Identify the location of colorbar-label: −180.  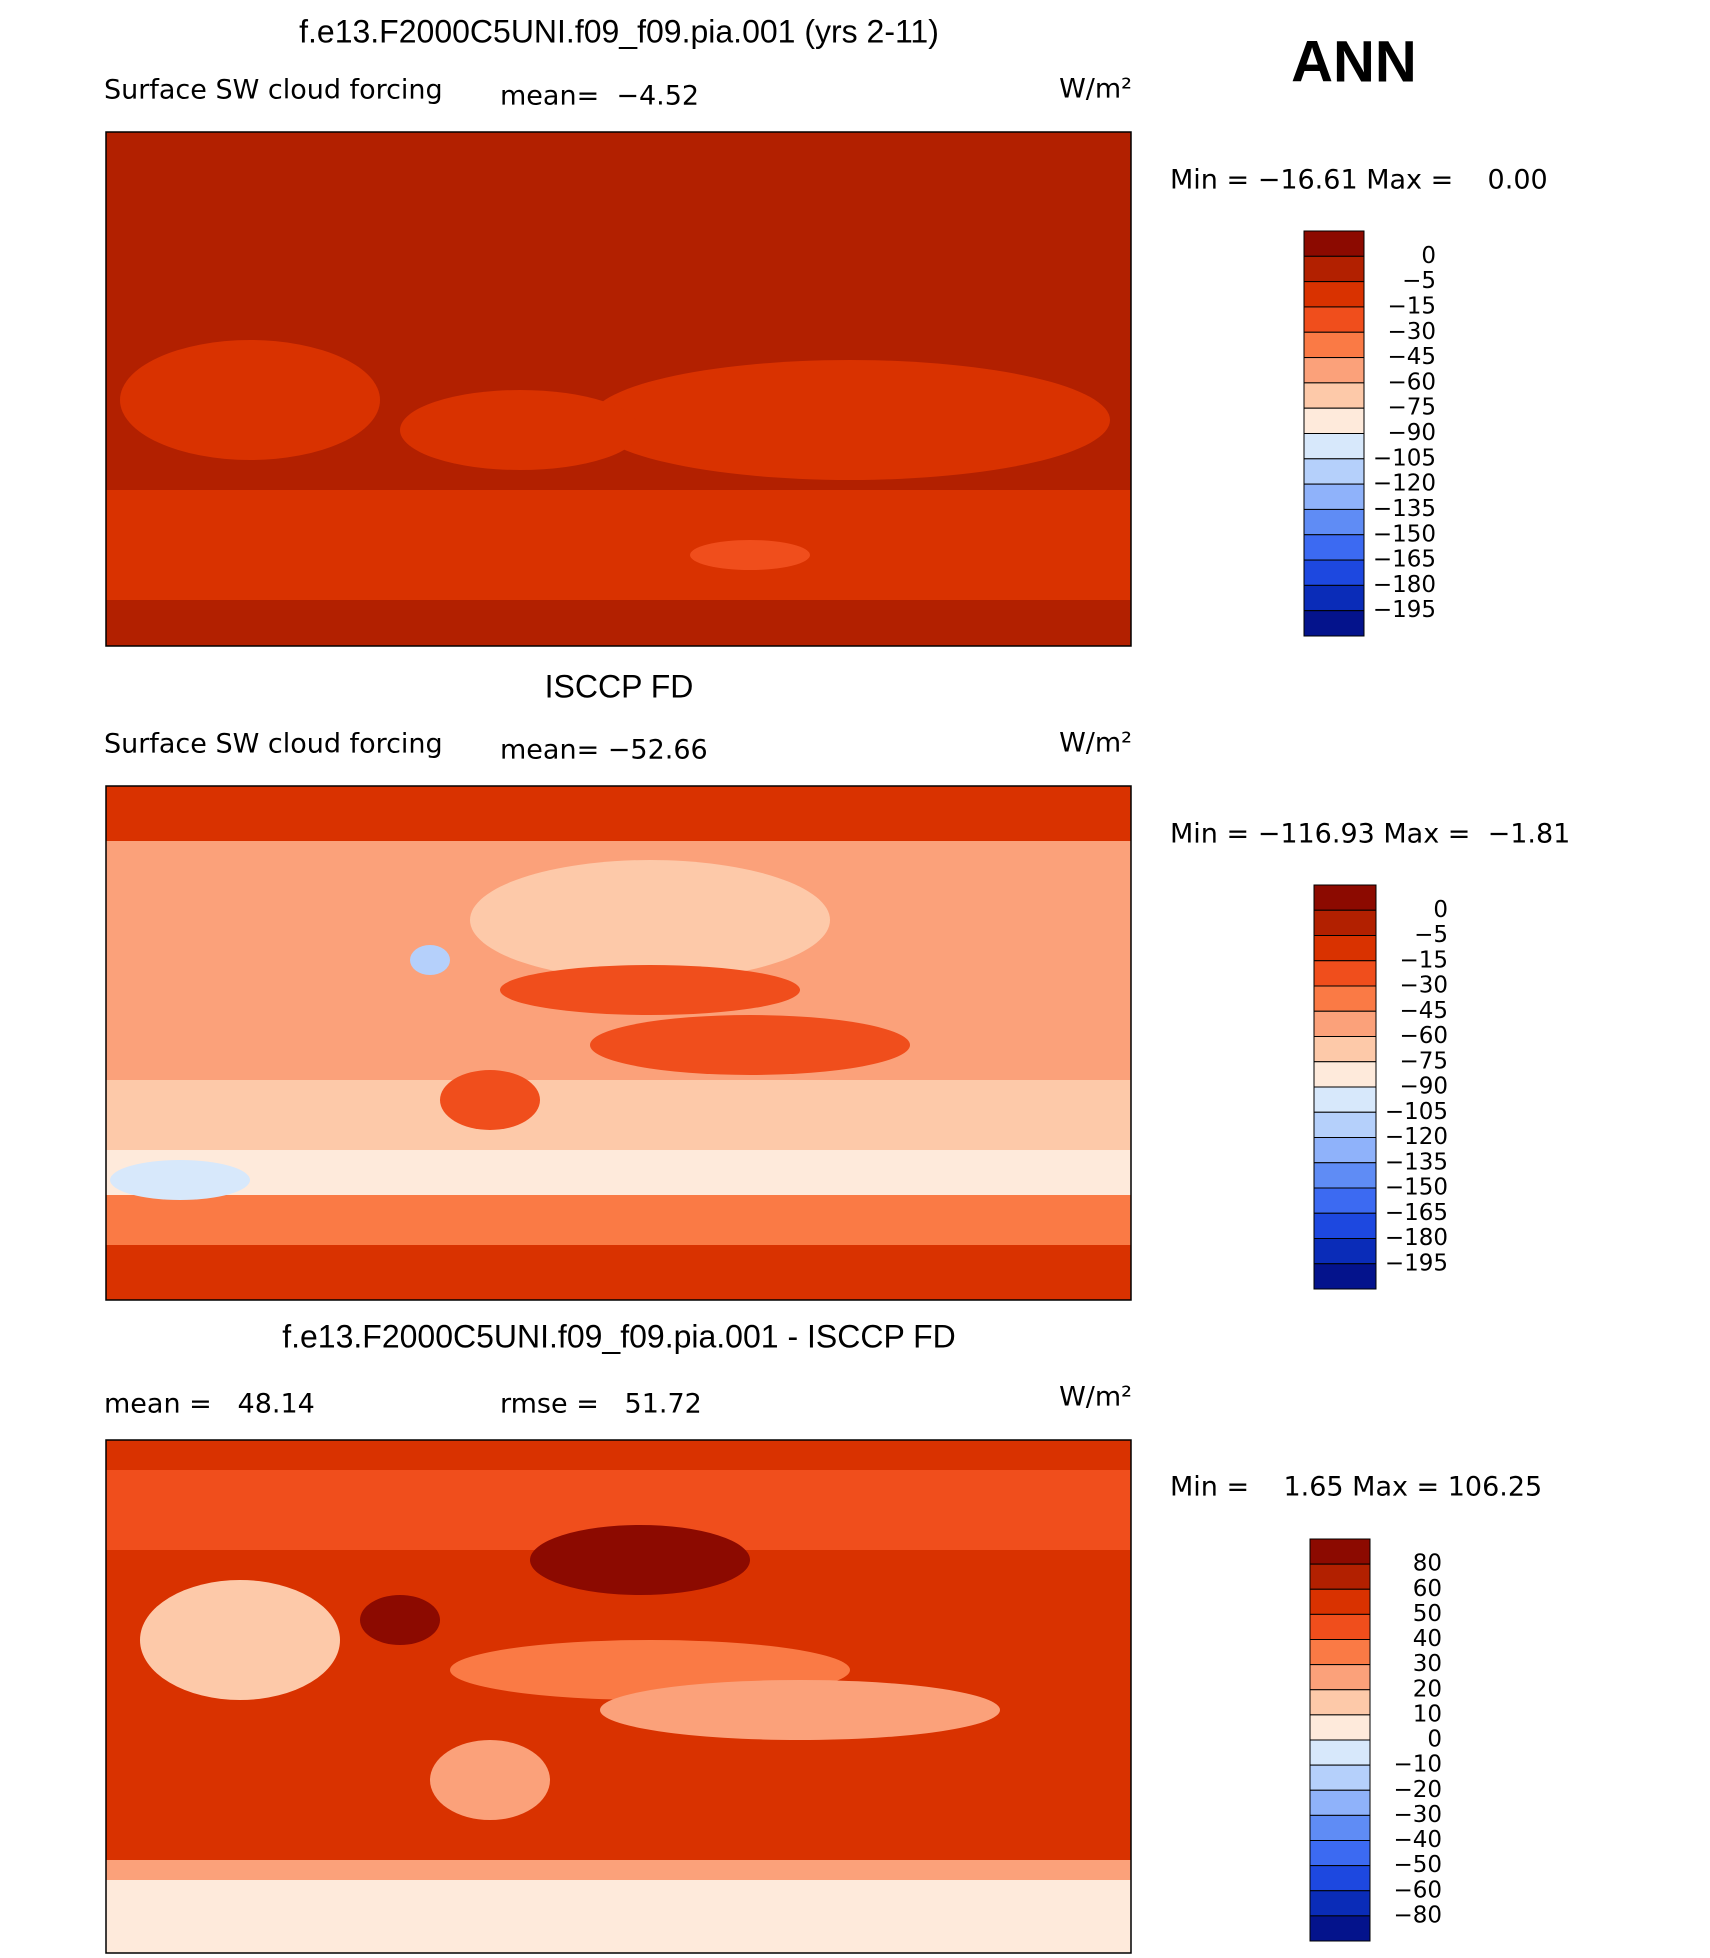
(1416, 1238).